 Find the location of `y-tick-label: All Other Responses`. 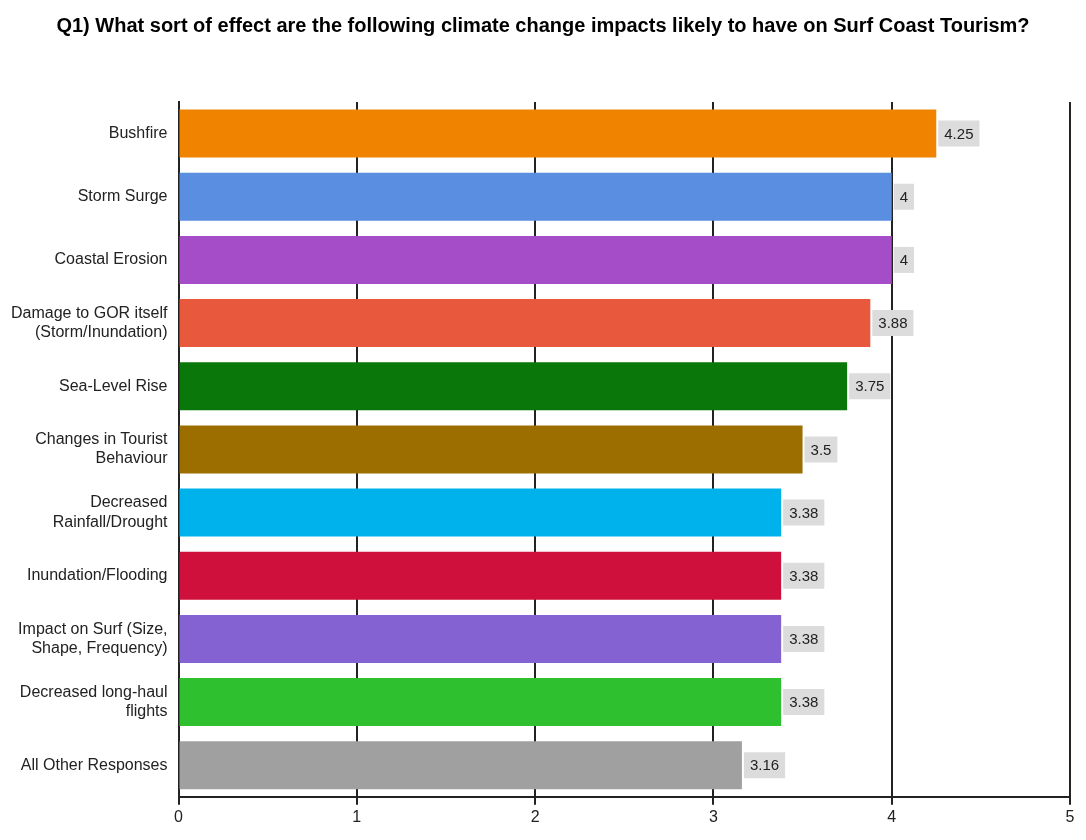

y-tick-label: All Other Responses is located at coordinates (94, 764).